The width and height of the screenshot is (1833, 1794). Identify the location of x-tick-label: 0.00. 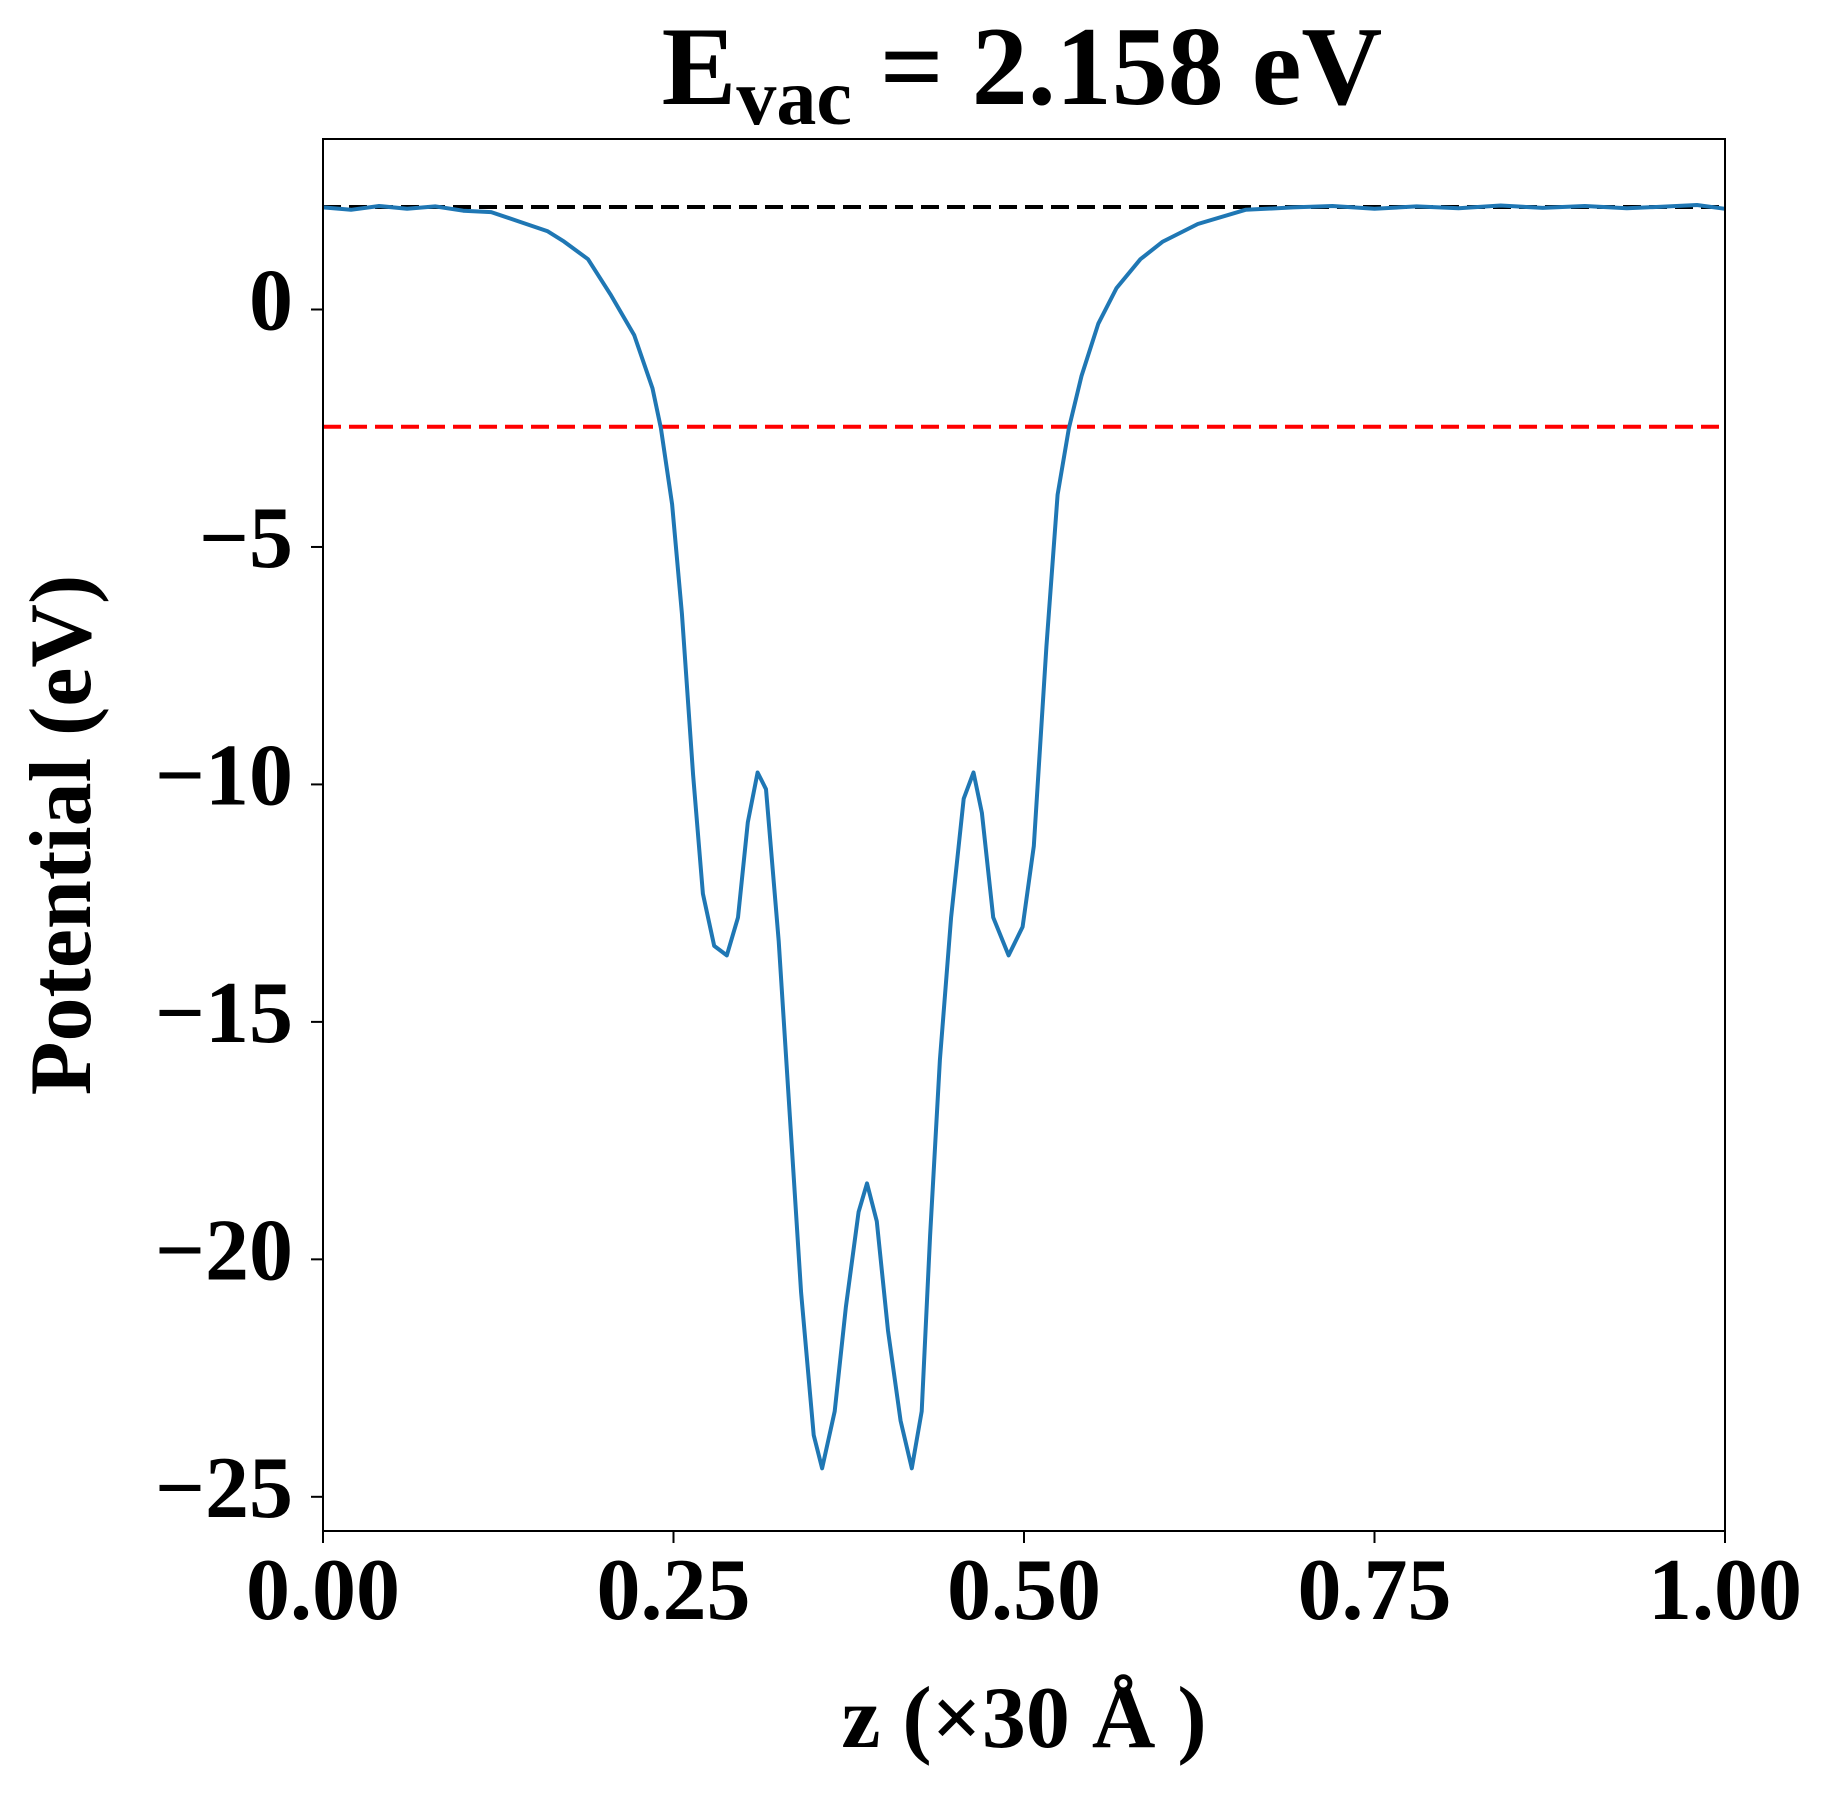
(323, 1590).